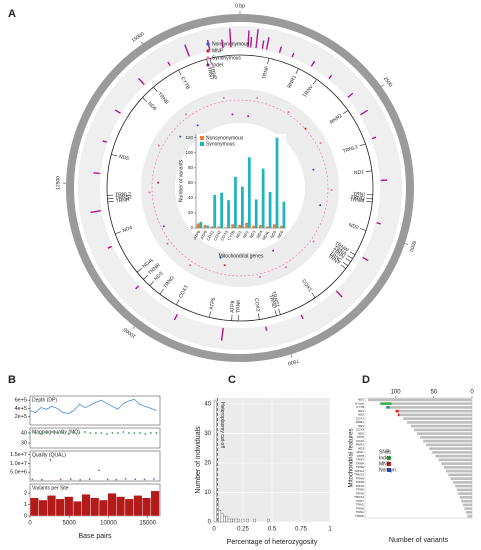  Describe the element at coordinates (240, 6) in the screenshot. I see `ring-tick-label: 0 bp` at that location.